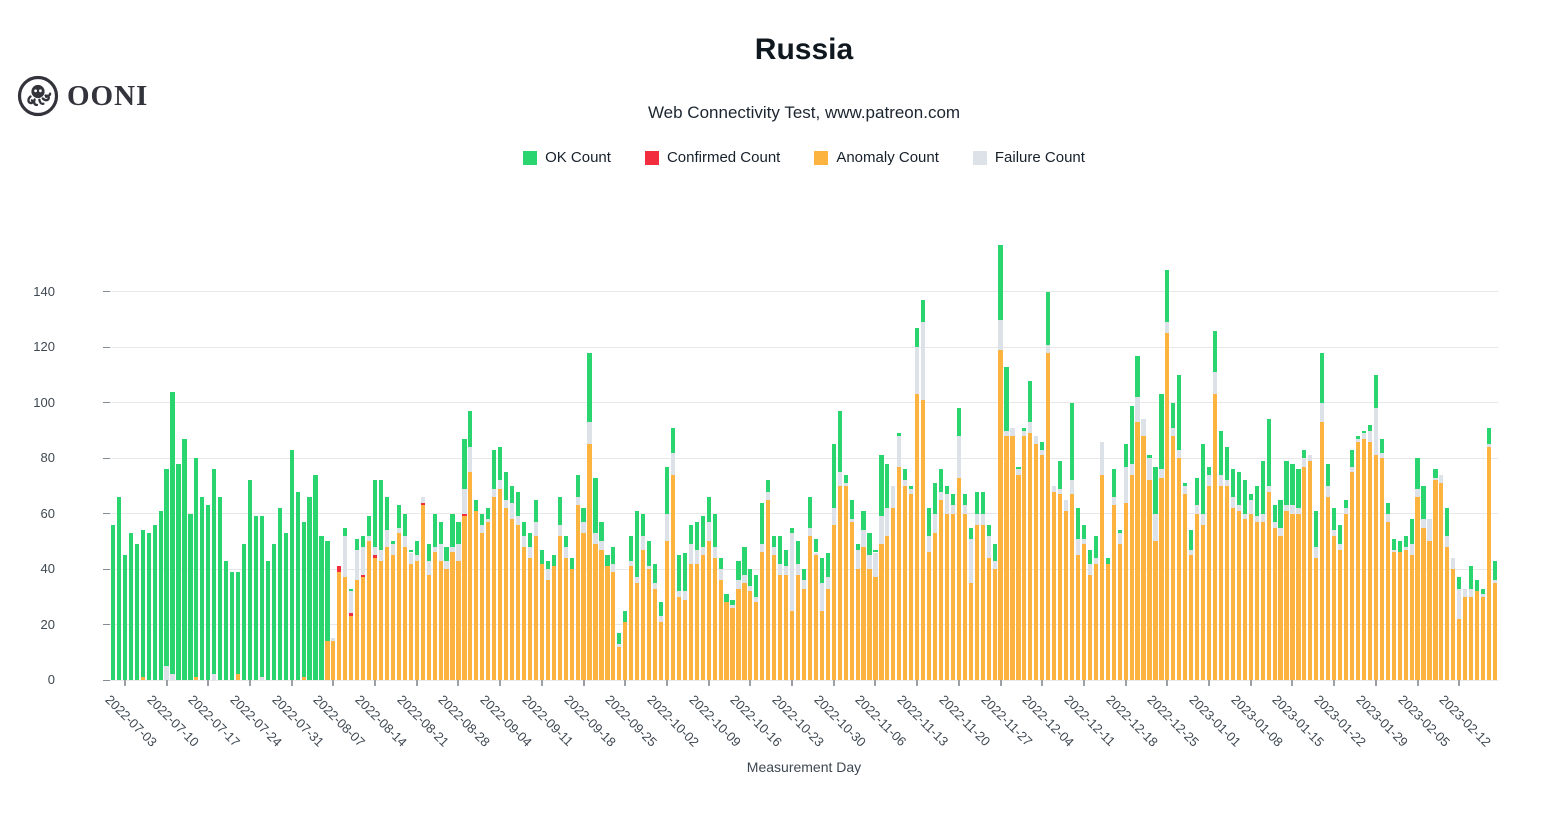 The width and height of the screenshot is (1543, 823). I want to click on legend-item-ok: OK Count, so click(567, 157).